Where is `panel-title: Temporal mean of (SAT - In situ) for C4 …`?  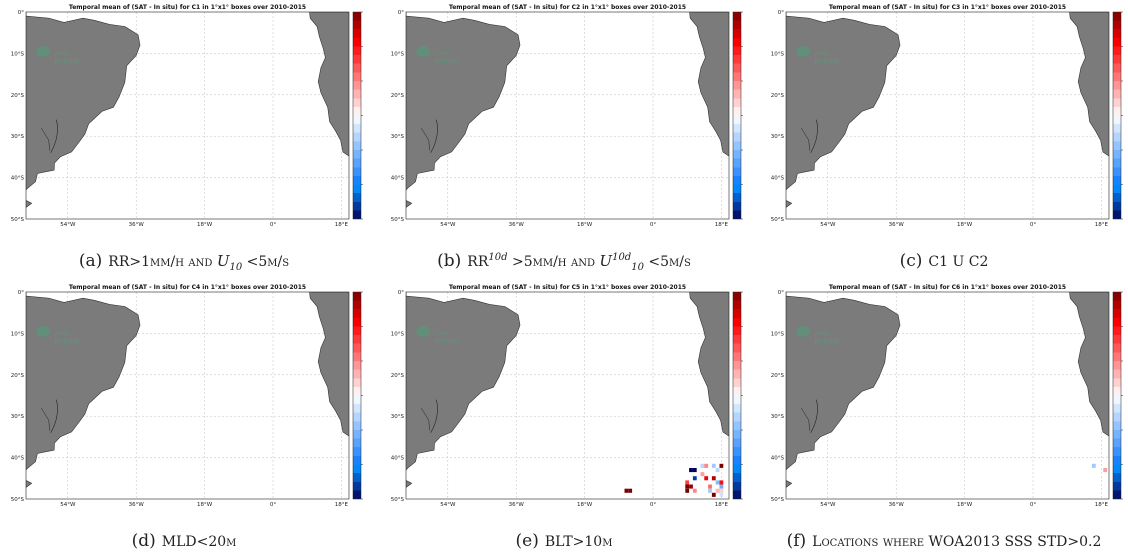 panel-title: Temporal mean of (SAT - In situ) for C4 … is located at coordinates (187, 287).